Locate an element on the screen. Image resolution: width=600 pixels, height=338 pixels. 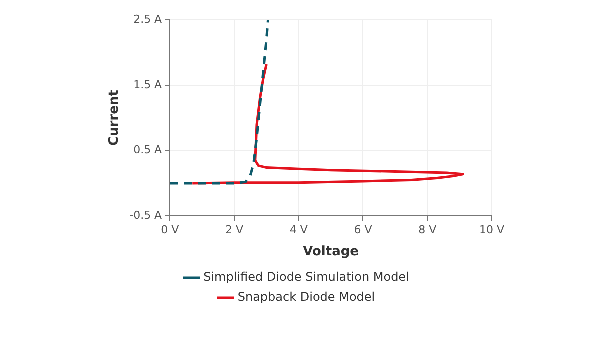
legend-label: Snapback Diode Model is located at coordinates (307, 297).